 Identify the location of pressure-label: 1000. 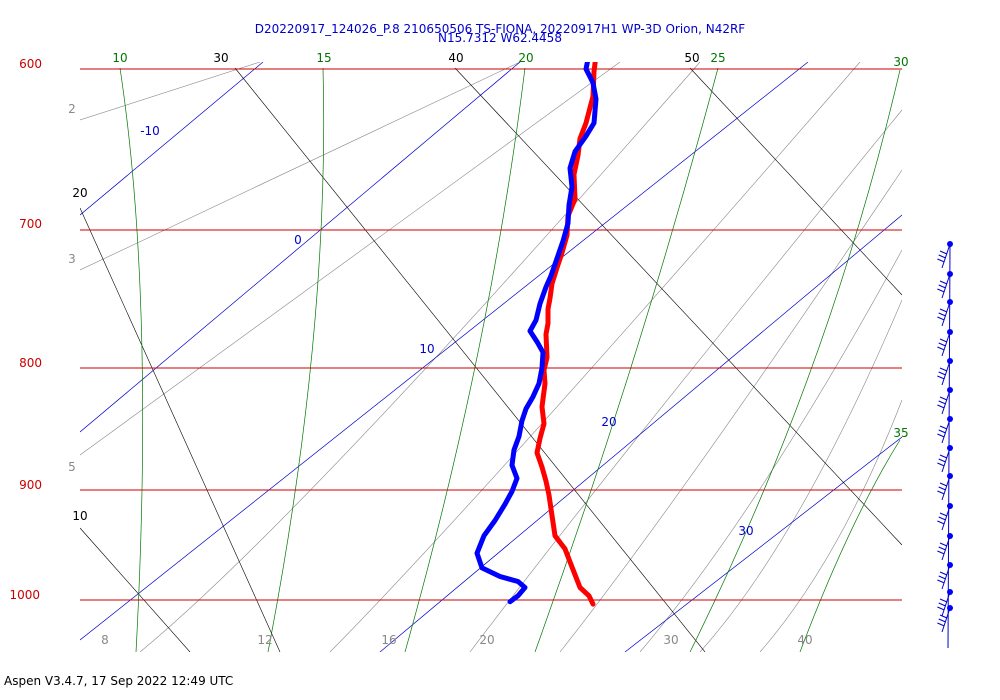
(24, 595).